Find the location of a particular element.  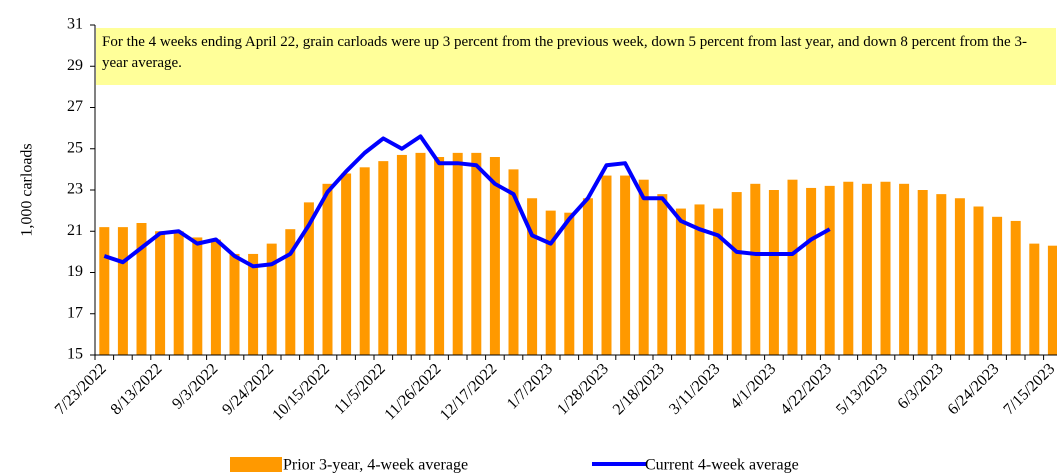

y-tick-label: 17 is located at coordinates (75, 312).